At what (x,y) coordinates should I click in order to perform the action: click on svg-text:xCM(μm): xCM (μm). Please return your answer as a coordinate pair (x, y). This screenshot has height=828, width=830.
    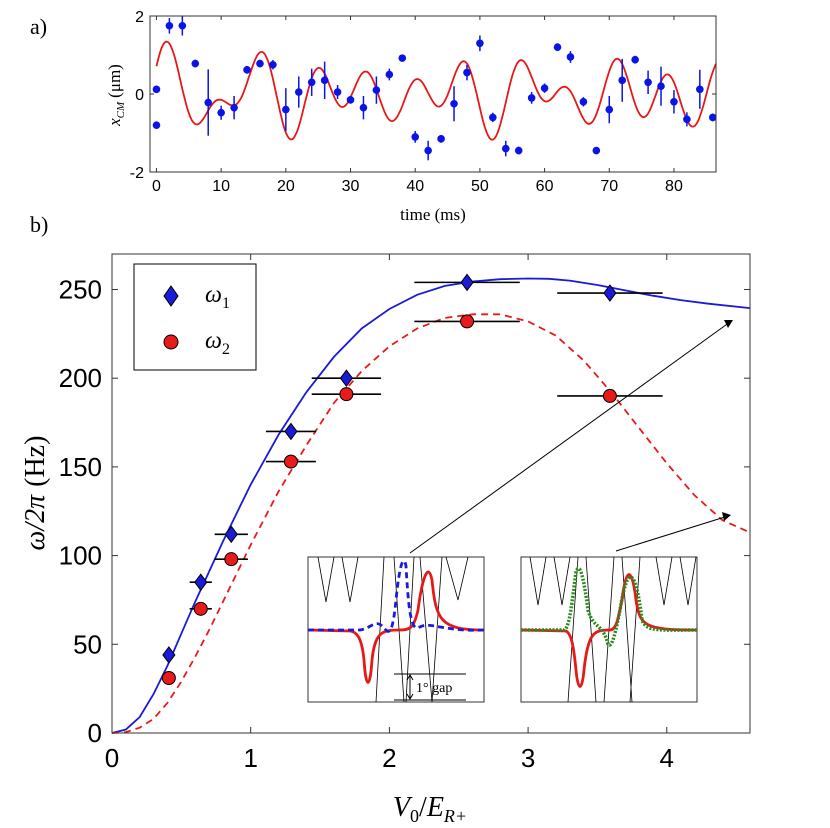
    Looking at the image, I should click on (116, 95).